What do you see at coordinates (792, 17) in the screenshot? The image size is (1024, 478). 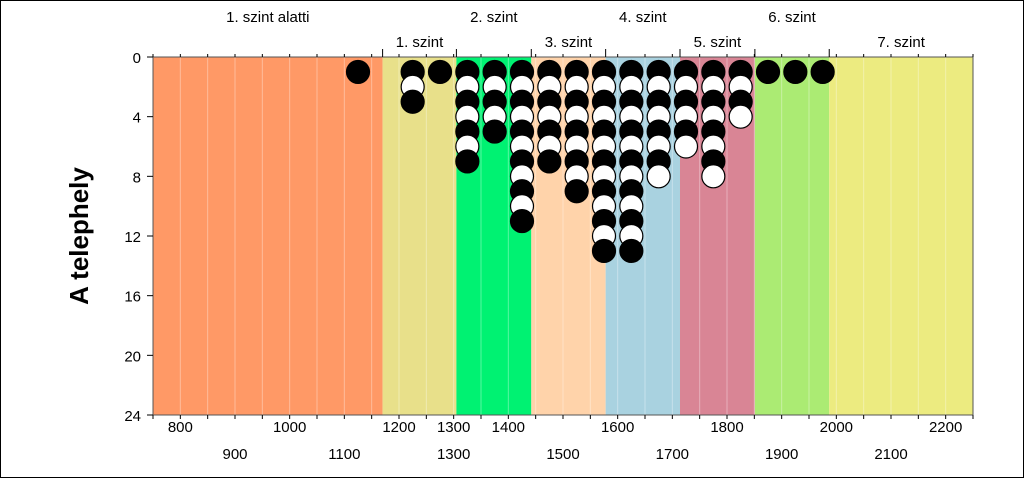 I see `level-label-7: 6. szint` at bounding box center [792, 17].